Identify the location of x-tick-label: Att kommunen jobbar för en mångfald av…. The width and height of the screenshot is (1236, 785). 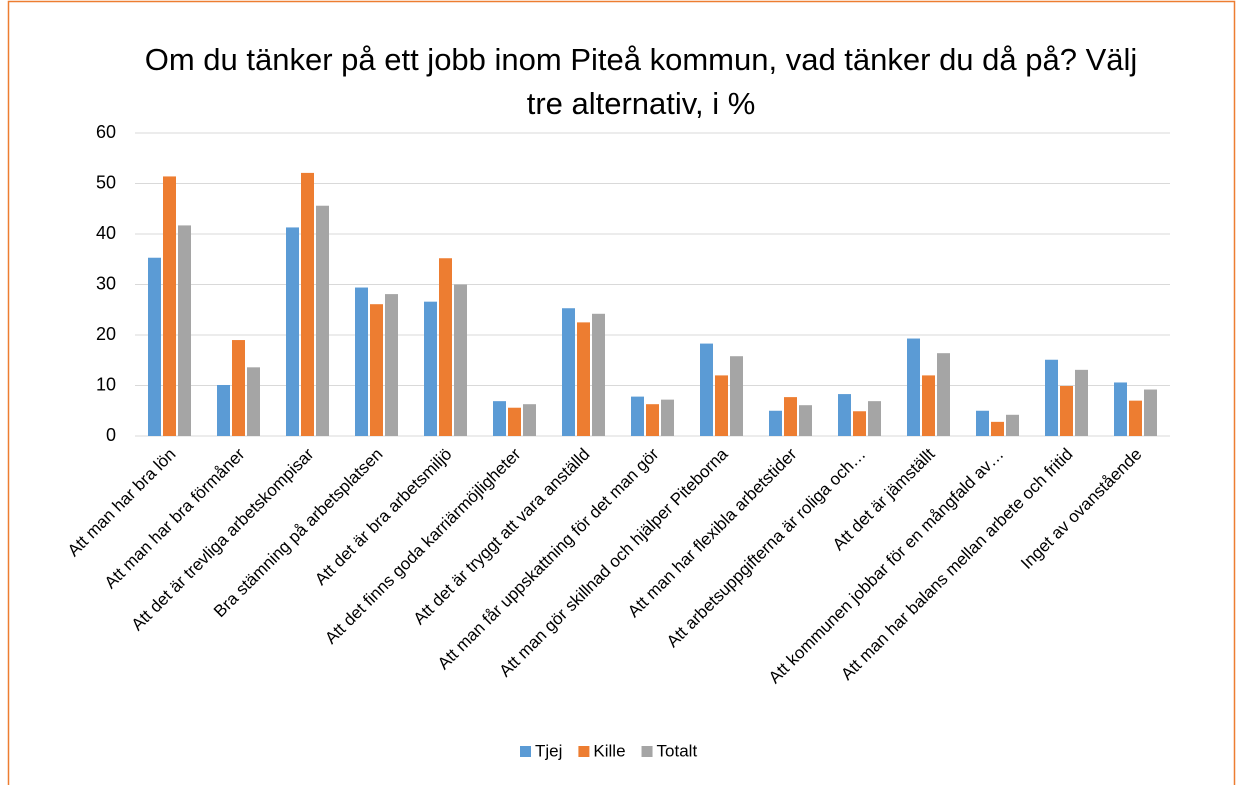
(886, 566).